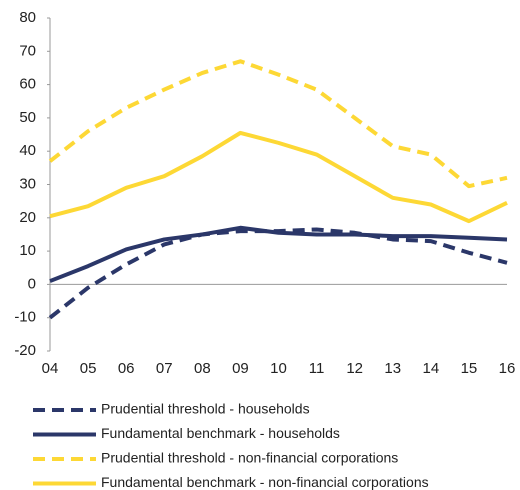 This screenshot has width=520, height=490. What do you see at coordinates (469, 368) in the screenshot?
I see `x-tick-label: 15` at bounding box center [469, 368].